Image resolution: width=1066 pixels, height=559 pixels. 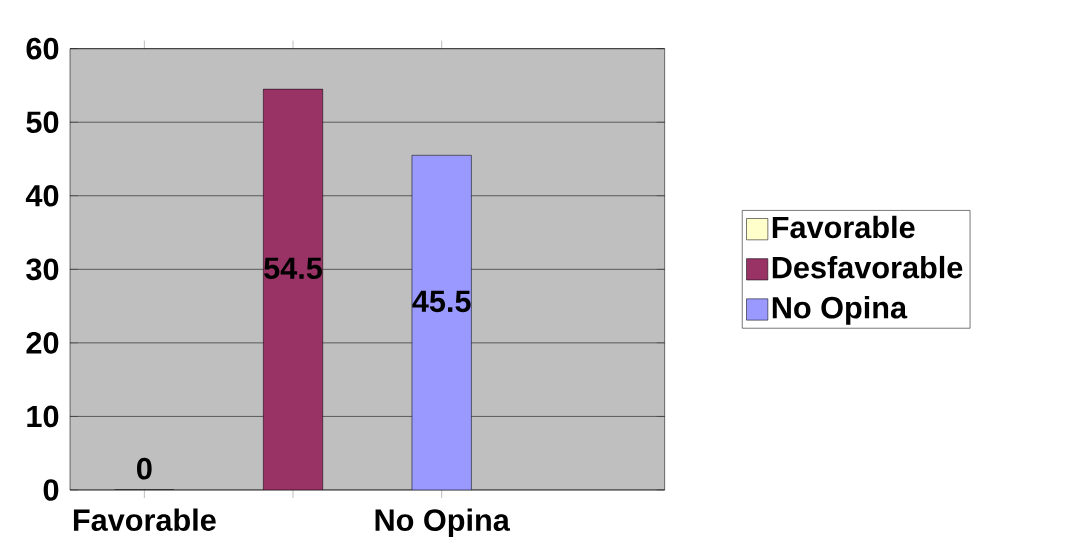 What do you see at coordinates (441, 301) in the screenshot?
I see `data-label: 45.5` at bounding box center [441, 301].